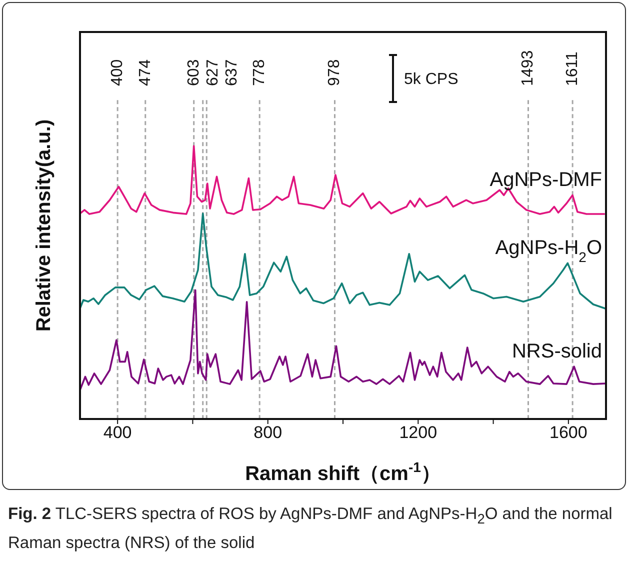 The image size is (629, 563). What do you see at coordinates (528, 68) in the screenshot?
I see `ref-line-label: 1493` at bounding box center [528, 68].